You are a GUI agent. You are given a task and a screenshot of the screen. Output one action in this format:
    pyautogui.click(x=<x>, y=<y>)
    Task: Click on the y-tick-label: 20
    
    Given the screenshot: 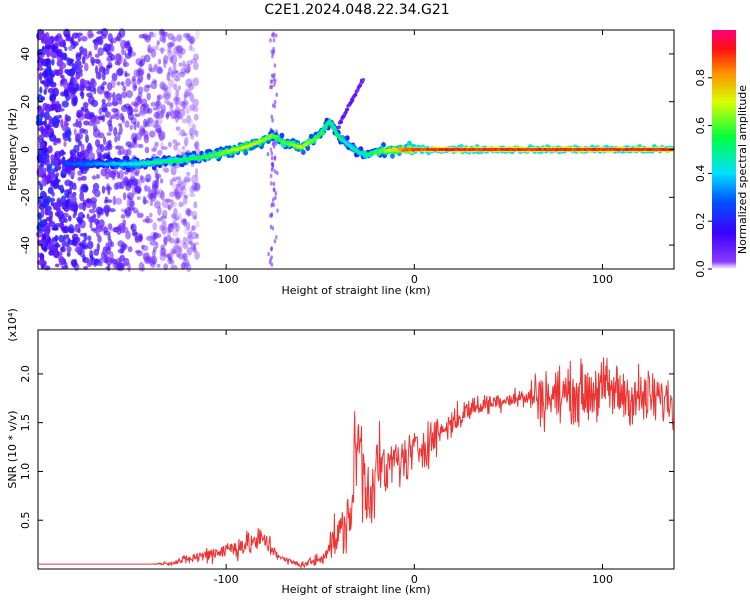 What is the action you would take?
    pyautogui.click(x=25, y=102)
    